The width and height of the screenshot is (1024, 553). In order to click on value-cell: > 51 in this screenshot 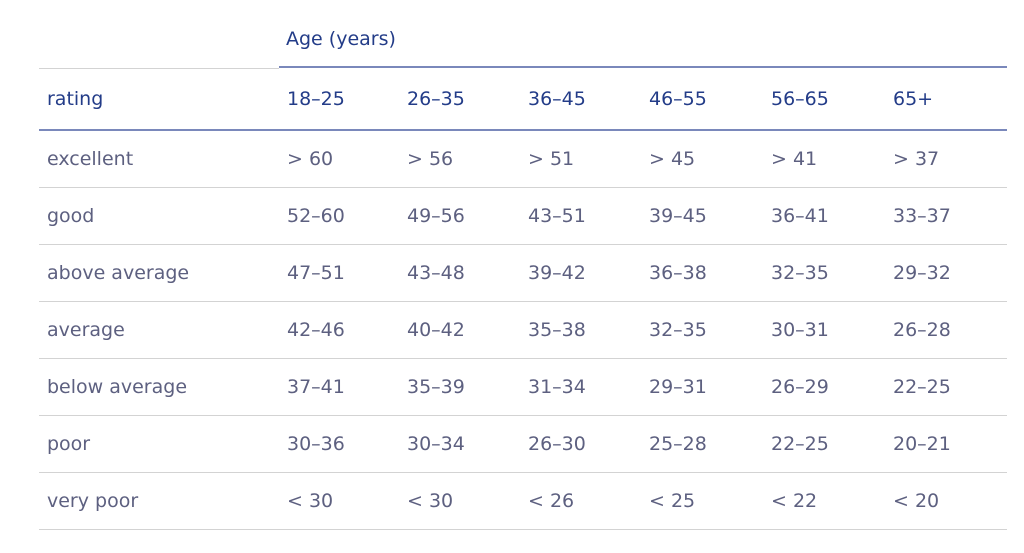, I will do `click(551, 159)`.